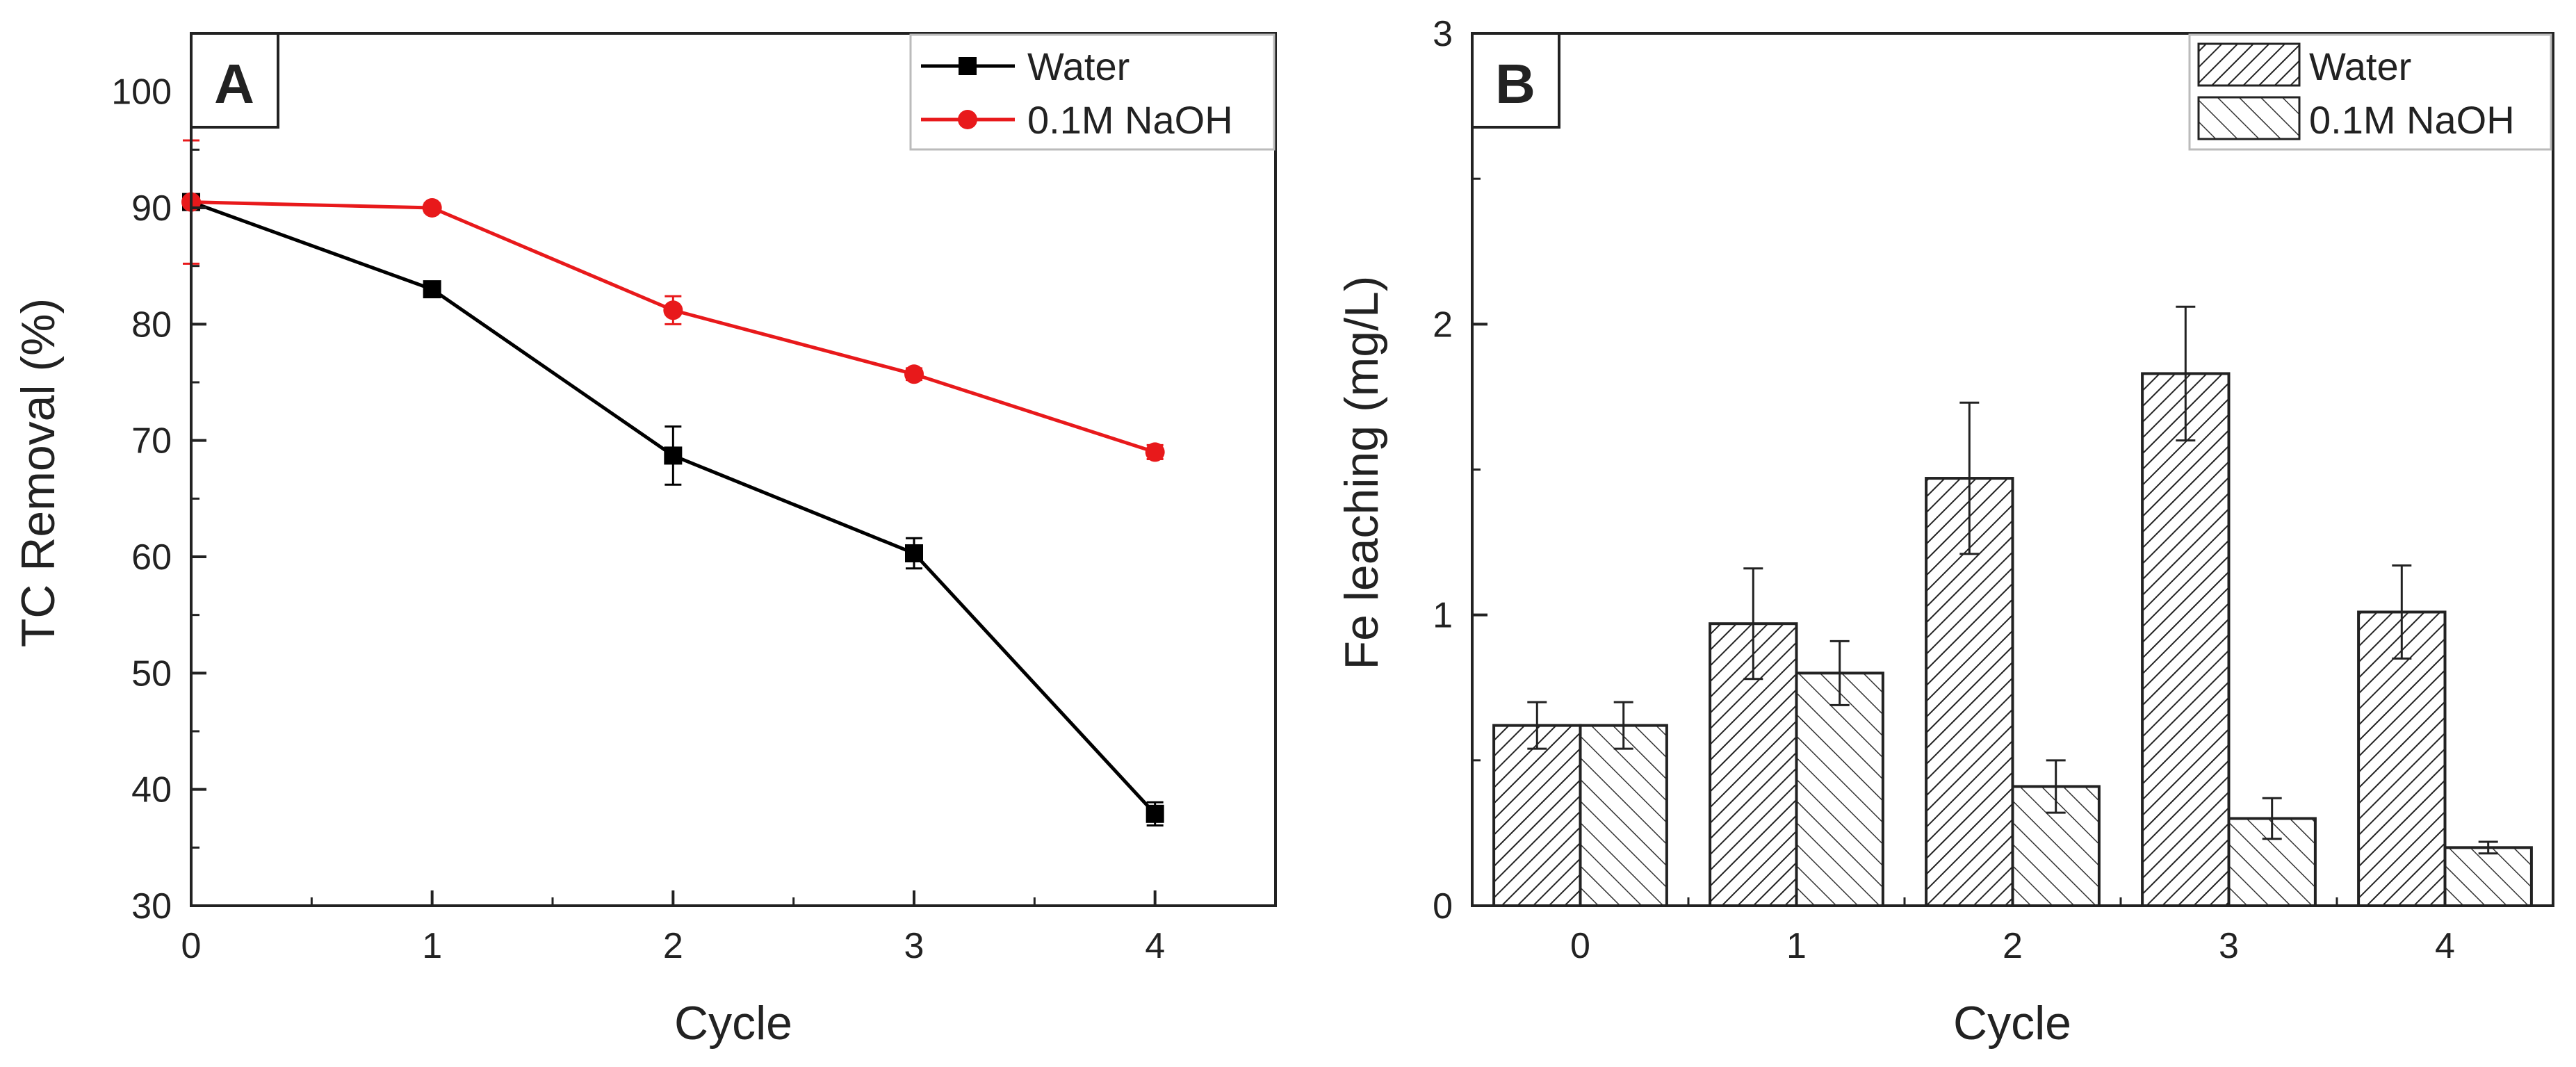  What do you see at coordinates (968, 66) in the screenshot?
I see `legend-marker-water` at bounding box center [968, 66].